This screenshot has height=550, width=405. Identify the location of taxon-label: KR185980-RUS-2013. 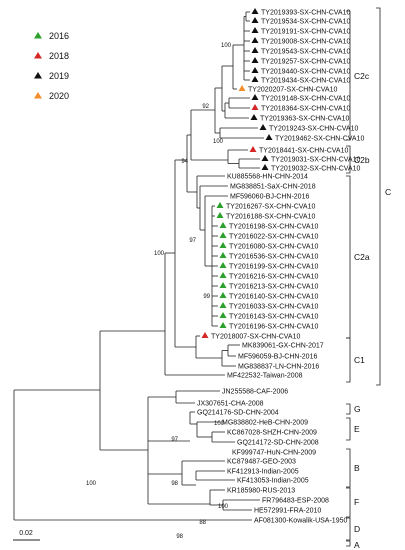
(261, 491).